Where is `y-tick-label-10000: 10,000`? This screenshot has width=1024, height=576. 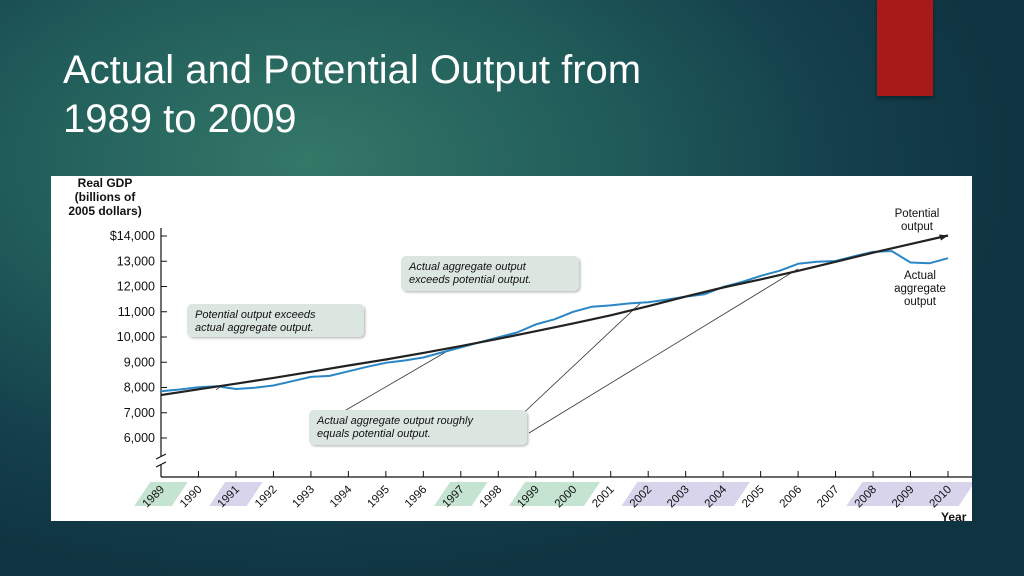
y-tick-label-10000: 10,000 is located at coordinates (136, 337).